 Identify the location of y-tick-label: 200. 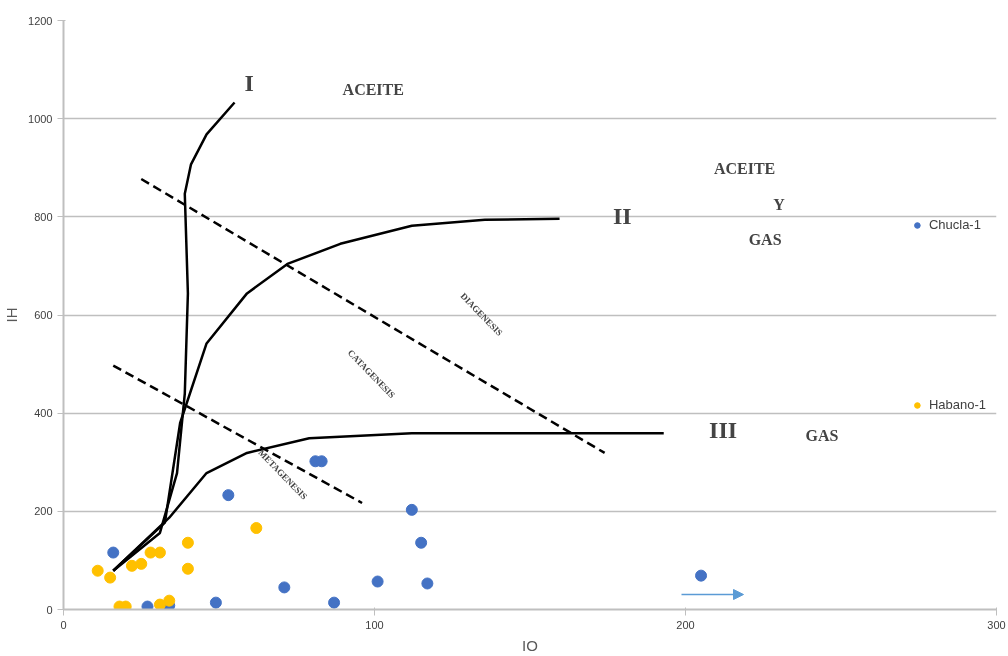
(43, 511).